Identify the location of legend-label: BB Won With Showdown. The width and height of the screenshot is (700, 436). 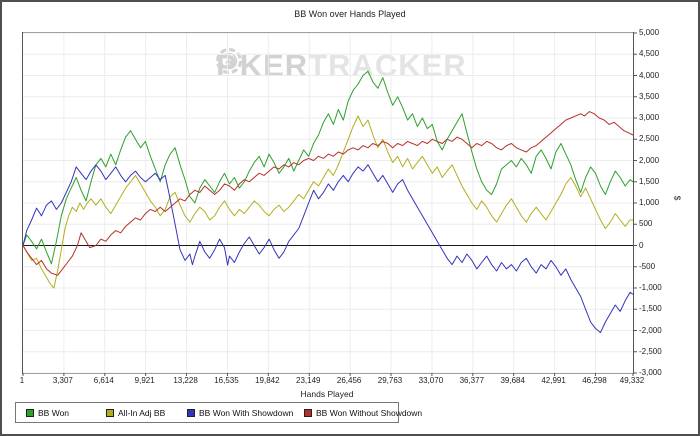
(246, 413).